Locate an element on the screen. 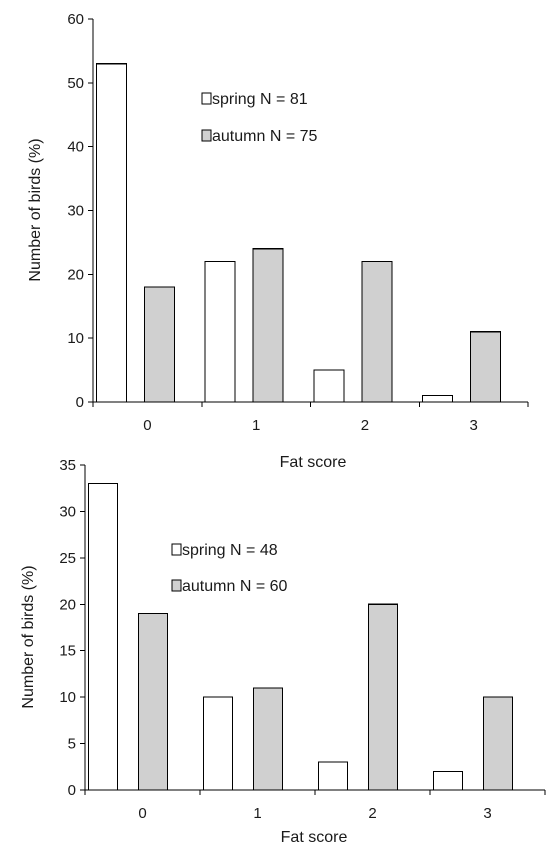 The image size is (551, 849). legend-label-autumn: autumn N = 60 is located at coordinates (235, 586).